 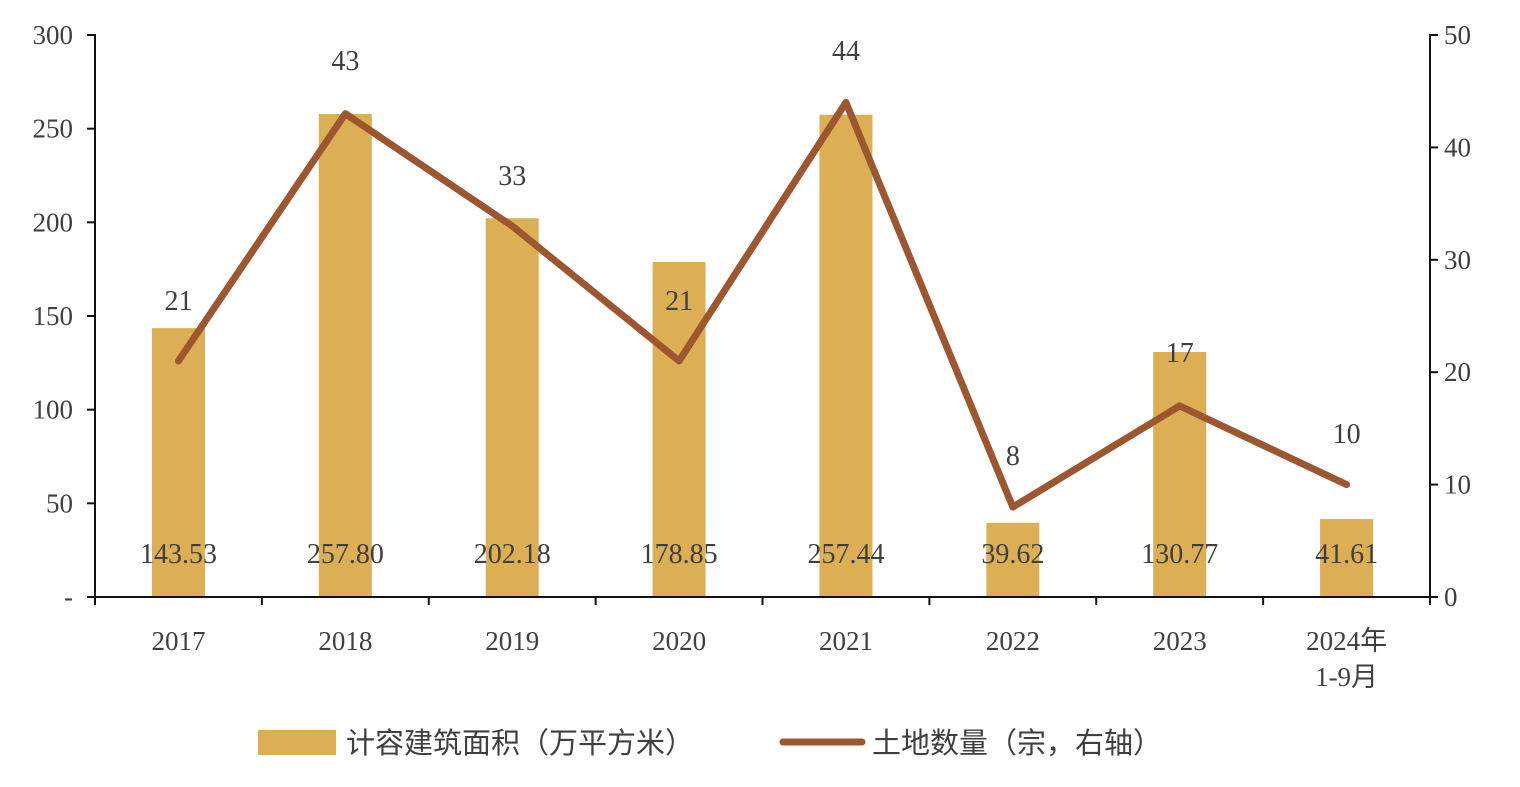 What do you see at coordinates (178, 301) in the screenshot?
I see `line-value-label-0: 21` at bounding box center [178, 301].